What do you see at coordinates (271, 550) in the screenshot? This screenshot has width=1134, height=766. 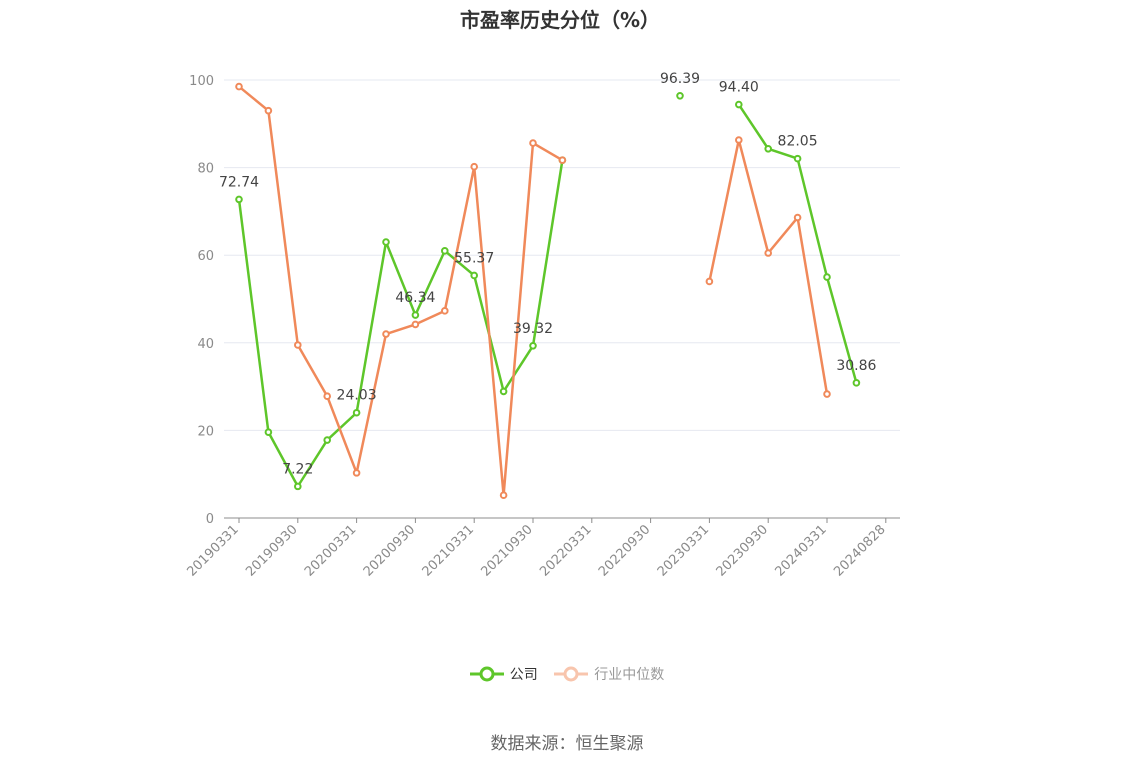 I see `x-tick-label: 20190930` at bounding box center [271, 550].